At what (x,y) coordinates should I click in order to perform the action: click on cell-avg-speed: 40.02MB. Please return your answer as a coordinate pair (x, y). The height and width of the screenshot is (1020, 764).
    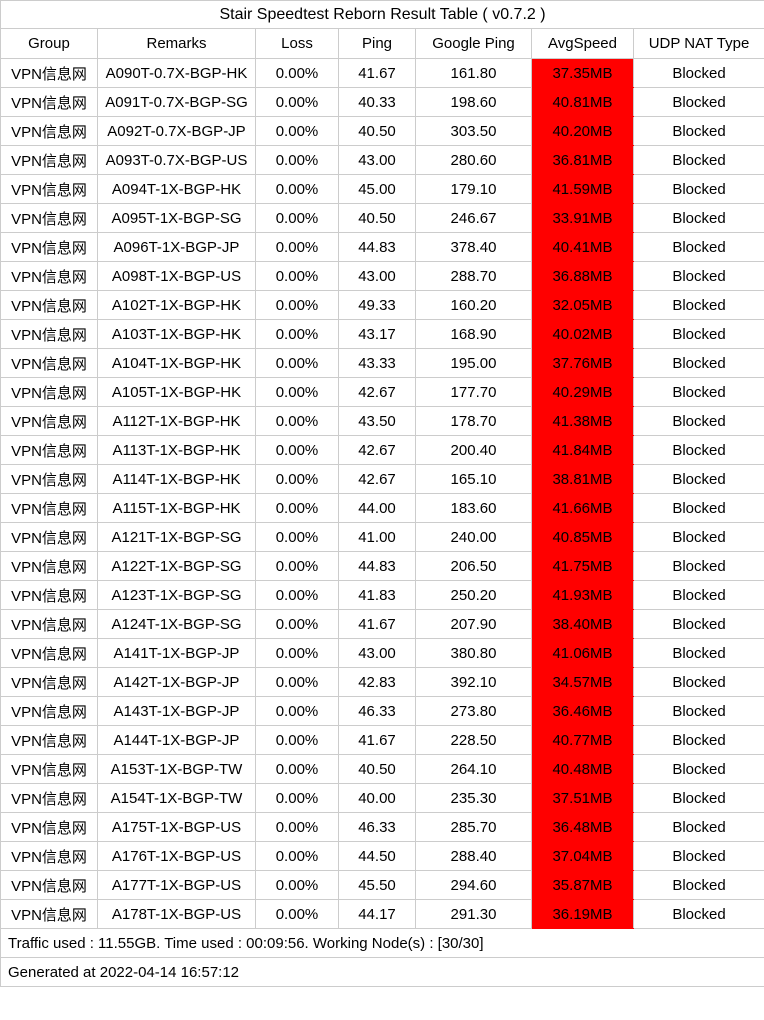
    Looking at the image, I should click on (582, 334).